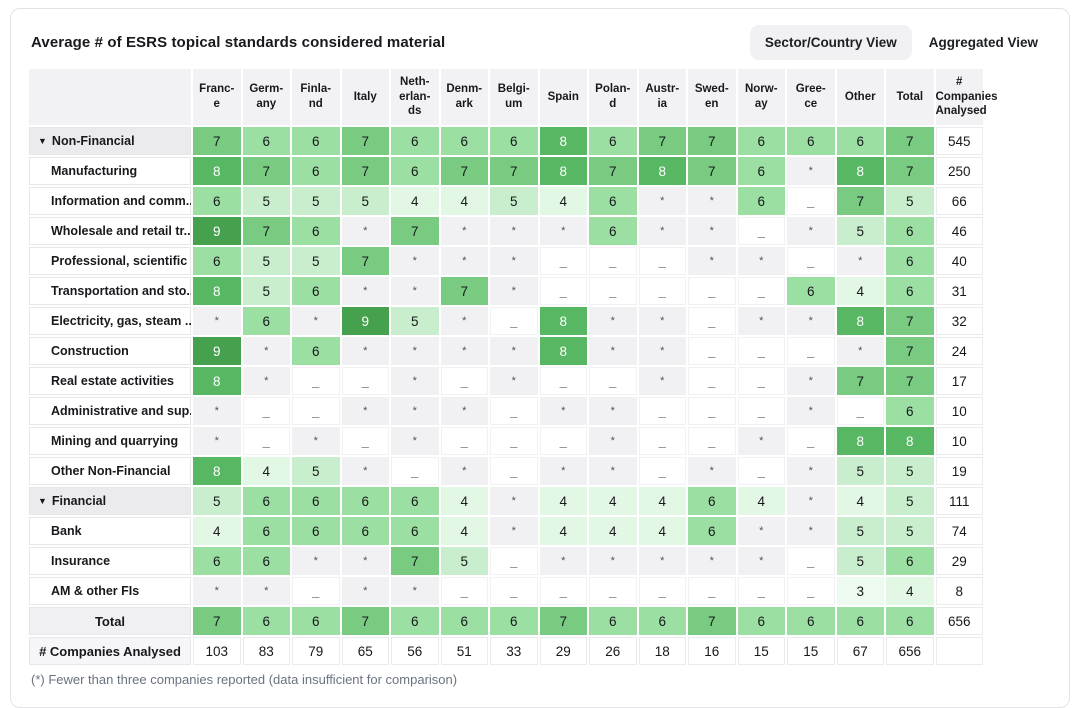 The image size is (1080, 708). What do you see at coordinates (959, 141) in the screenshot?
I see `companies-analysed-cell: 545` at bounding box center [959, 141].